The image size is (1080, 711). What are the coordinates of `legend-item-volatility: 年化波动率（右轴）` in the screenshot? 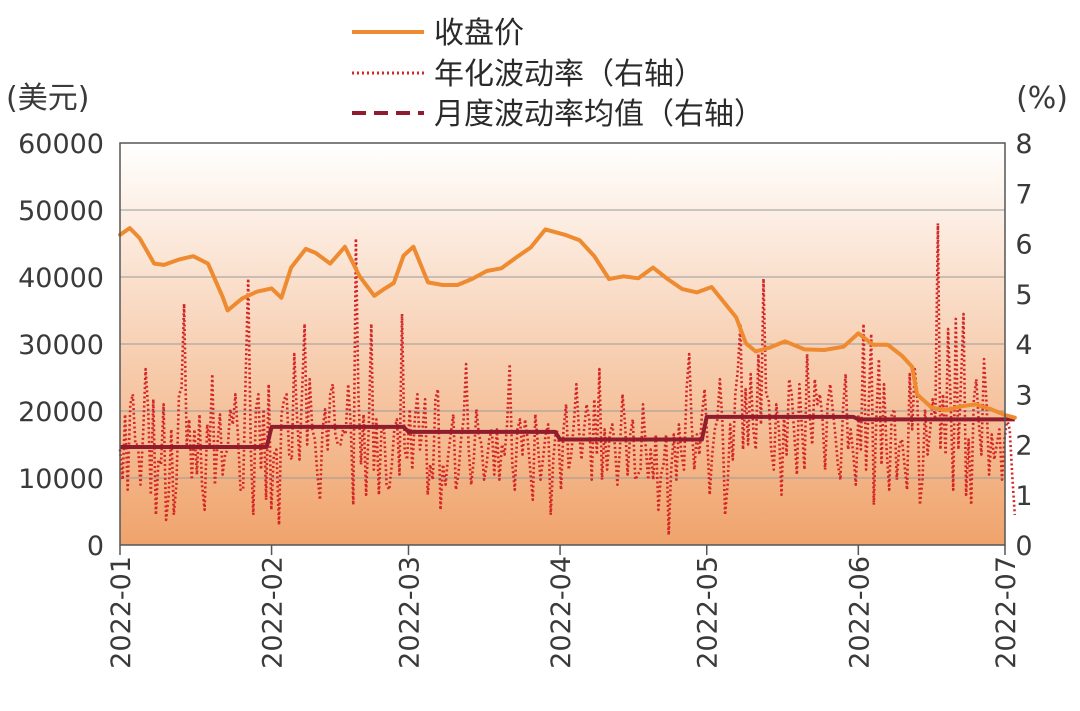 It's located at (528, 74).